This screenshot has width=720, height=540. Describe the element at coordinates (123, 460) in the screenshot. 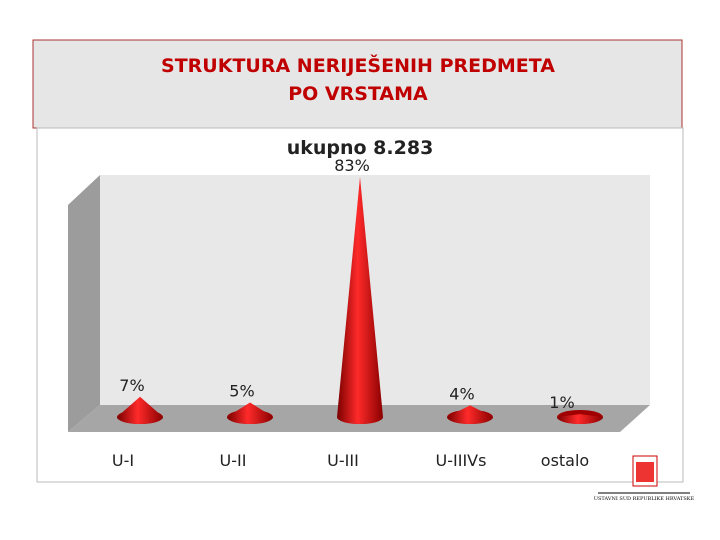

I see `x-tick-label: U-I` at that location.